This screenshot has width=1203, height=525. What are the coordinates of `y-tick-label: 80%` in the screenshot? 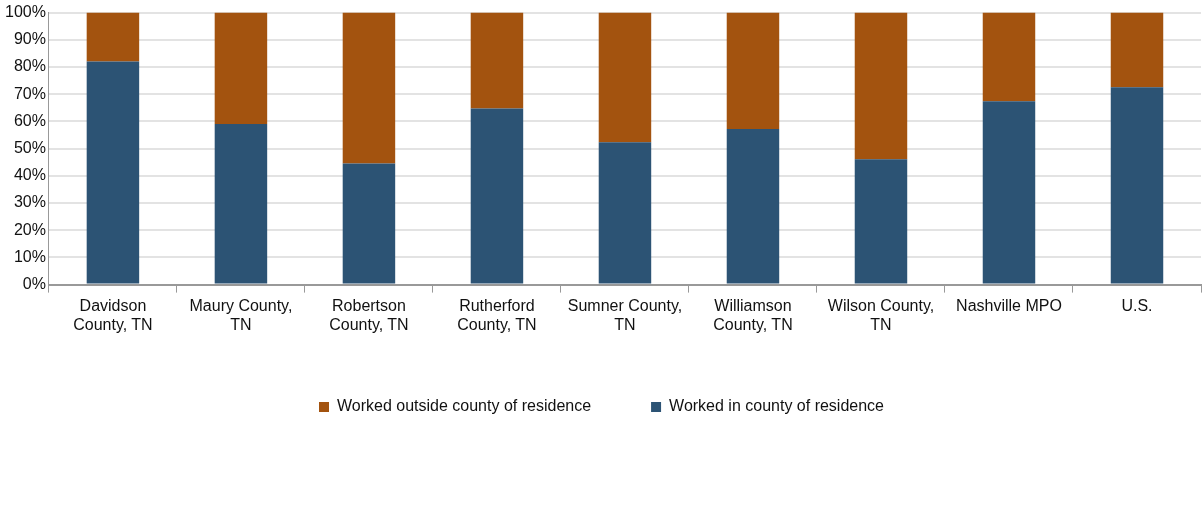 It's located at (29, 66).